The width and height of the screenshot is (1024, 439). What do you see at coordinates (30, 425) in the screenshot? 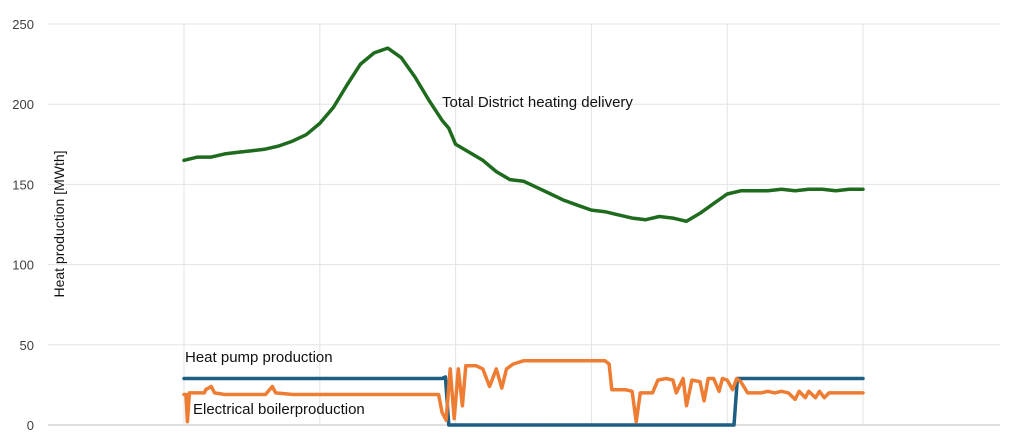
I see `y-tick-label: 0` at bounding box center [30, 425].